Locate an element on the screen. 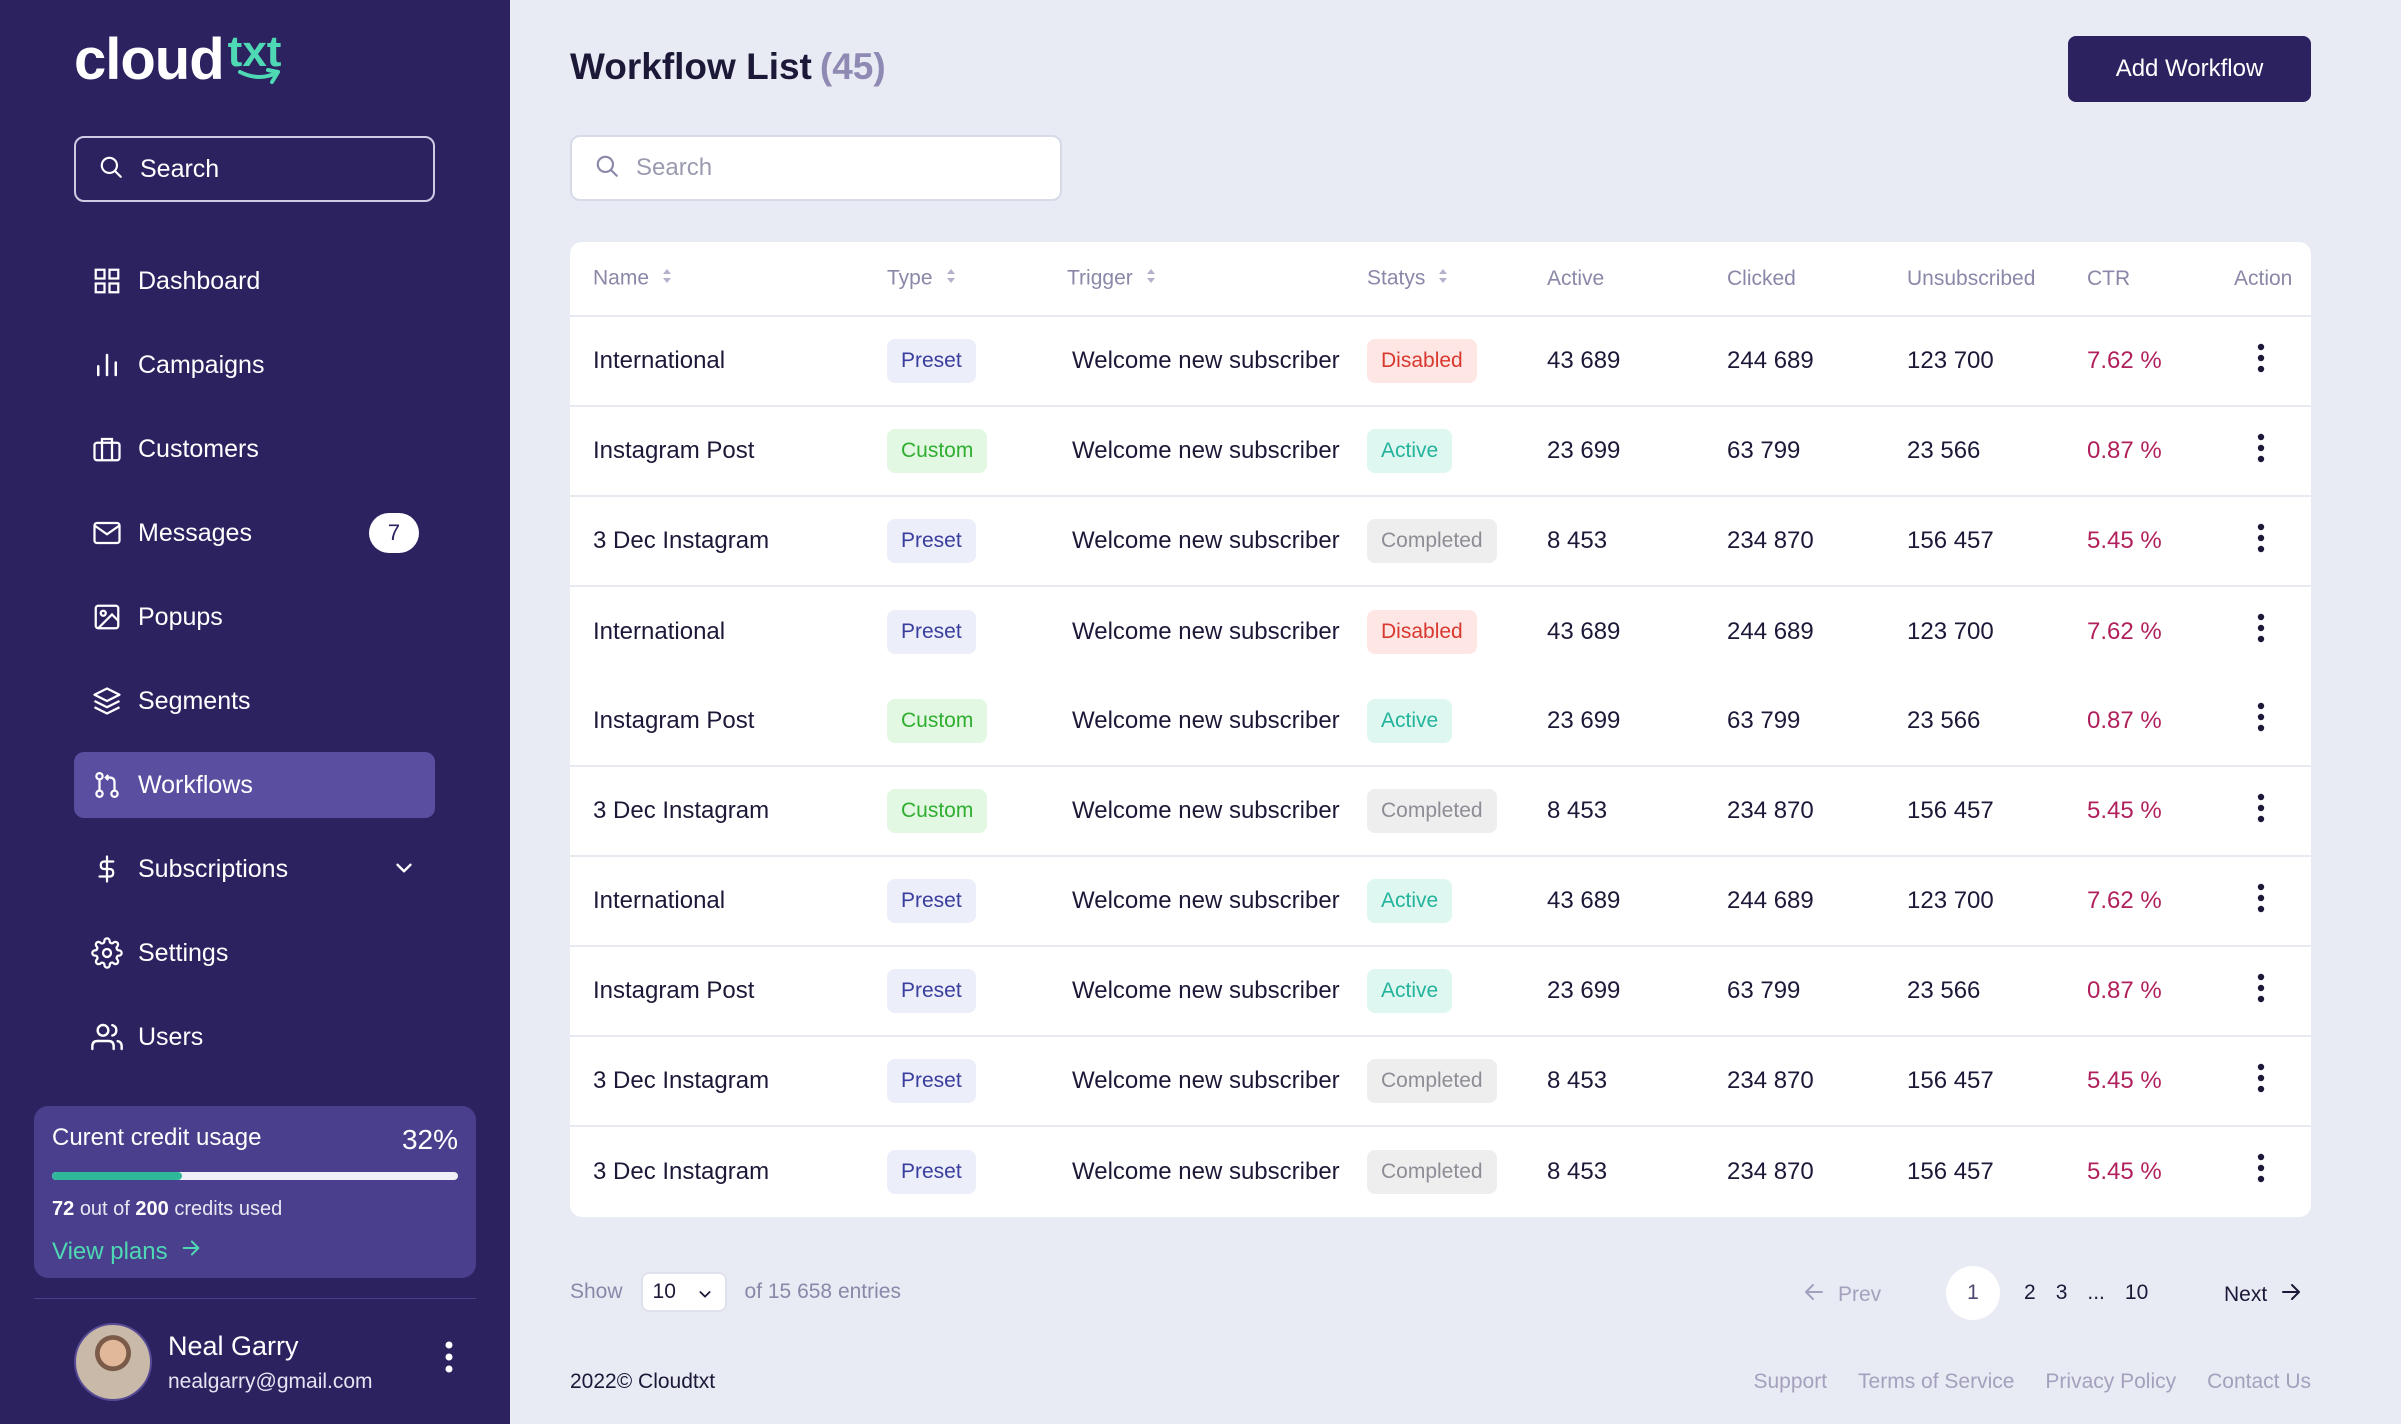 This screenshot has height=1424, width=2401. page-button: 10 is located at coordinates (2136, 1292).